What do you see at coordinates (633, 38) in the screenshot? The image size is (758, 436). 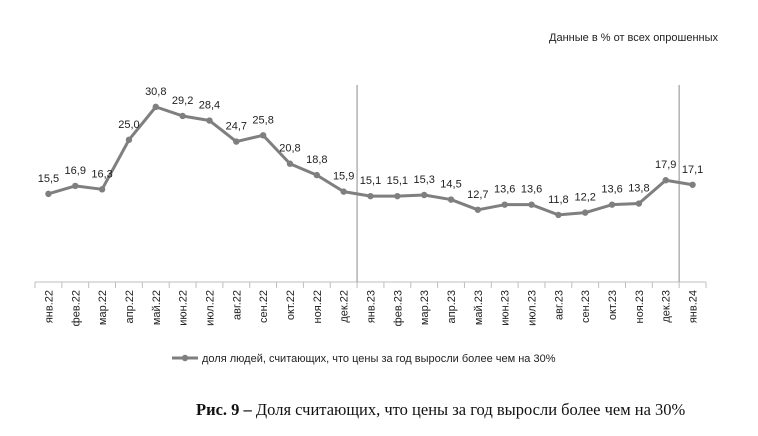 I see `data-note: Данные в % от всех опрошенных` at bounding box center [633, 38].